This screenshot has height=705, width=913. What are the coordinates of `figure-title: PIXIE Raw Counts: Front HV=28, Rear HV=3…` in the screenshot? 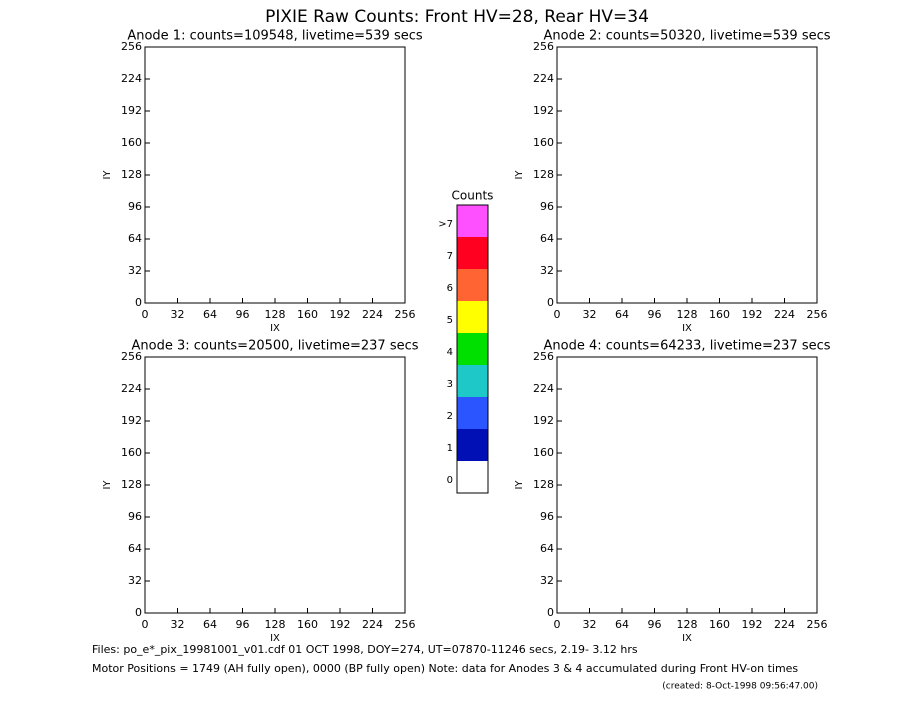 It's located at (457, 17).